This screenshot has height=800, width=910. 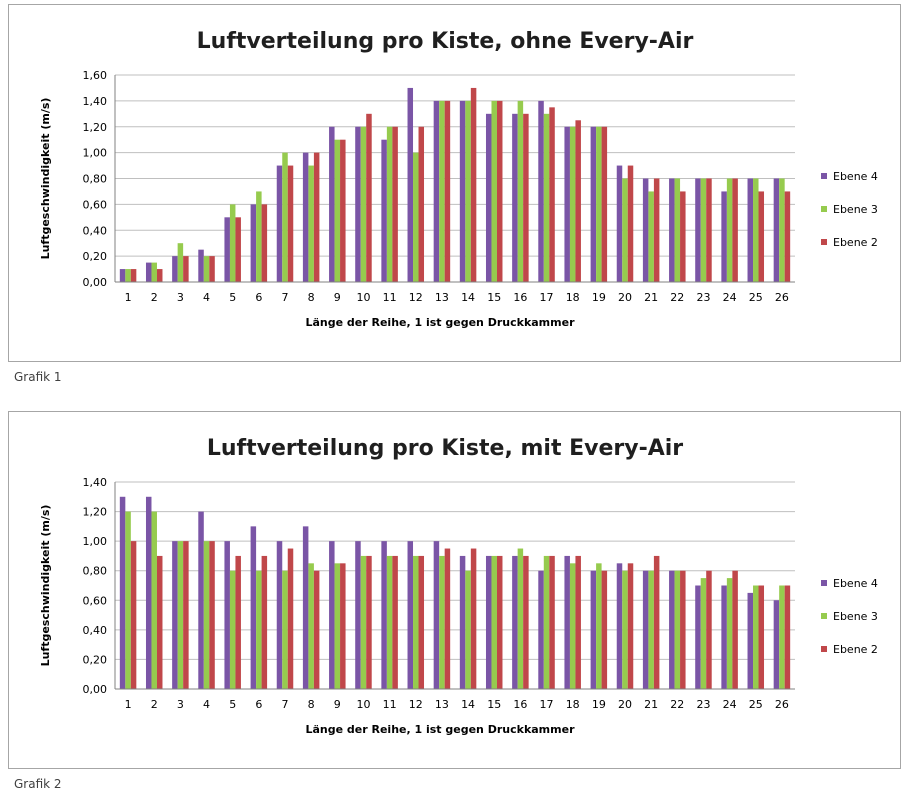 What do you see at coordinates (232, 297) in the screenshot?
I see `x-tick-label: 5` at bounding box center [232, 297].